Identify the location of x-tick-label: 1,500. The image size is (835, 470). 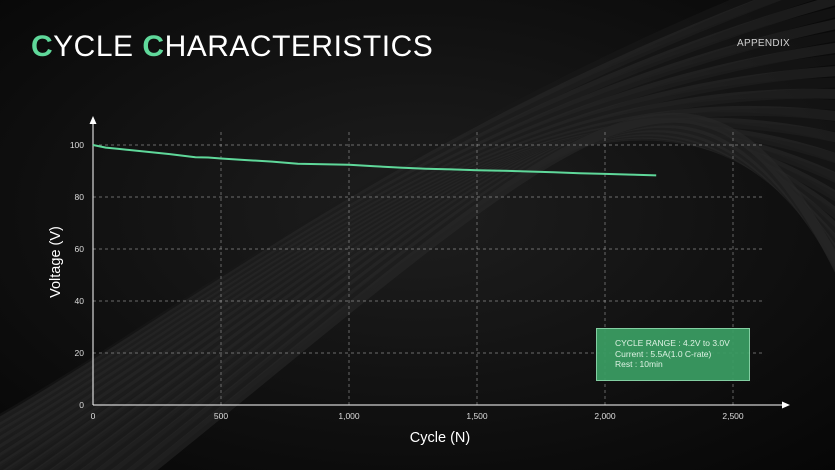
(477, 416).